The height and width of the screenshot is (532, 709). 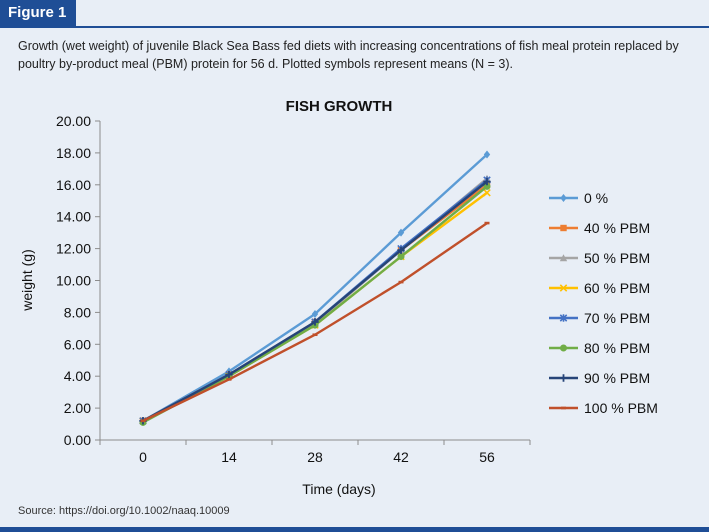 What do you see at coordinates (621, 408) in the screenshot?
I see `legend-label: 100 % PBM` at bounding box center [621, 408].